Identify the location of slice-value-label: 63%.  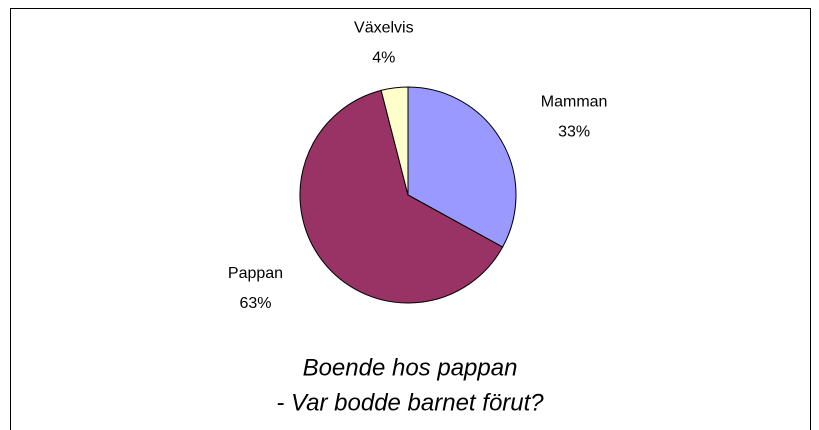
(255, 303).